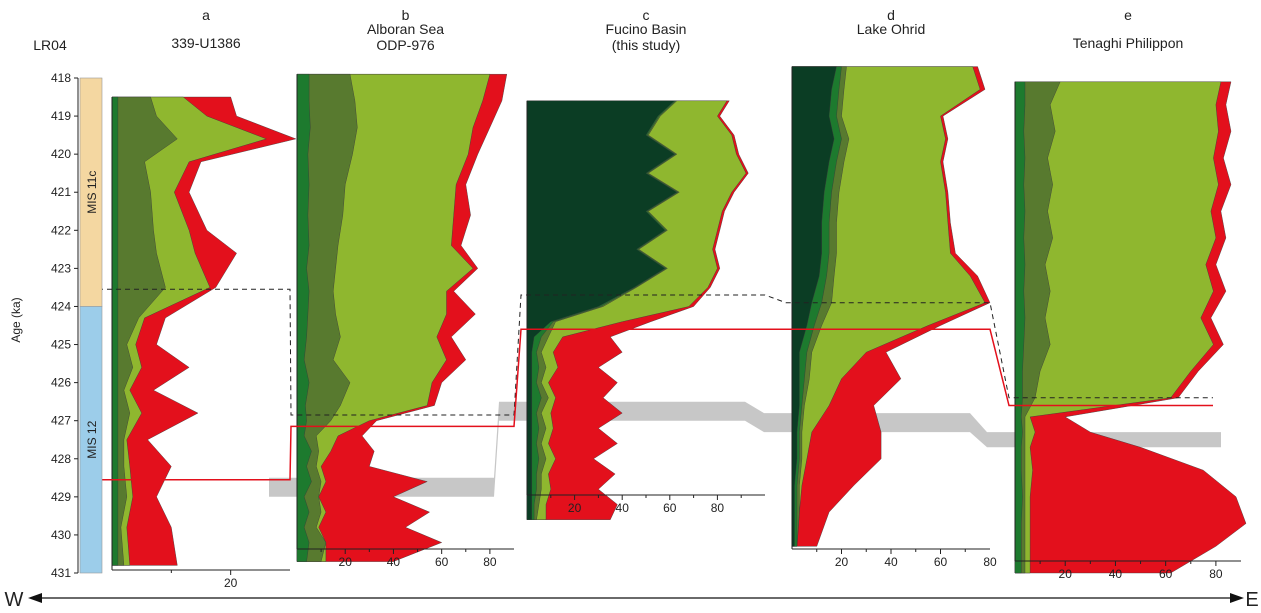 The image size is (1261, 613). I want to click on panel-e-letter: e, so click(1128, 15).